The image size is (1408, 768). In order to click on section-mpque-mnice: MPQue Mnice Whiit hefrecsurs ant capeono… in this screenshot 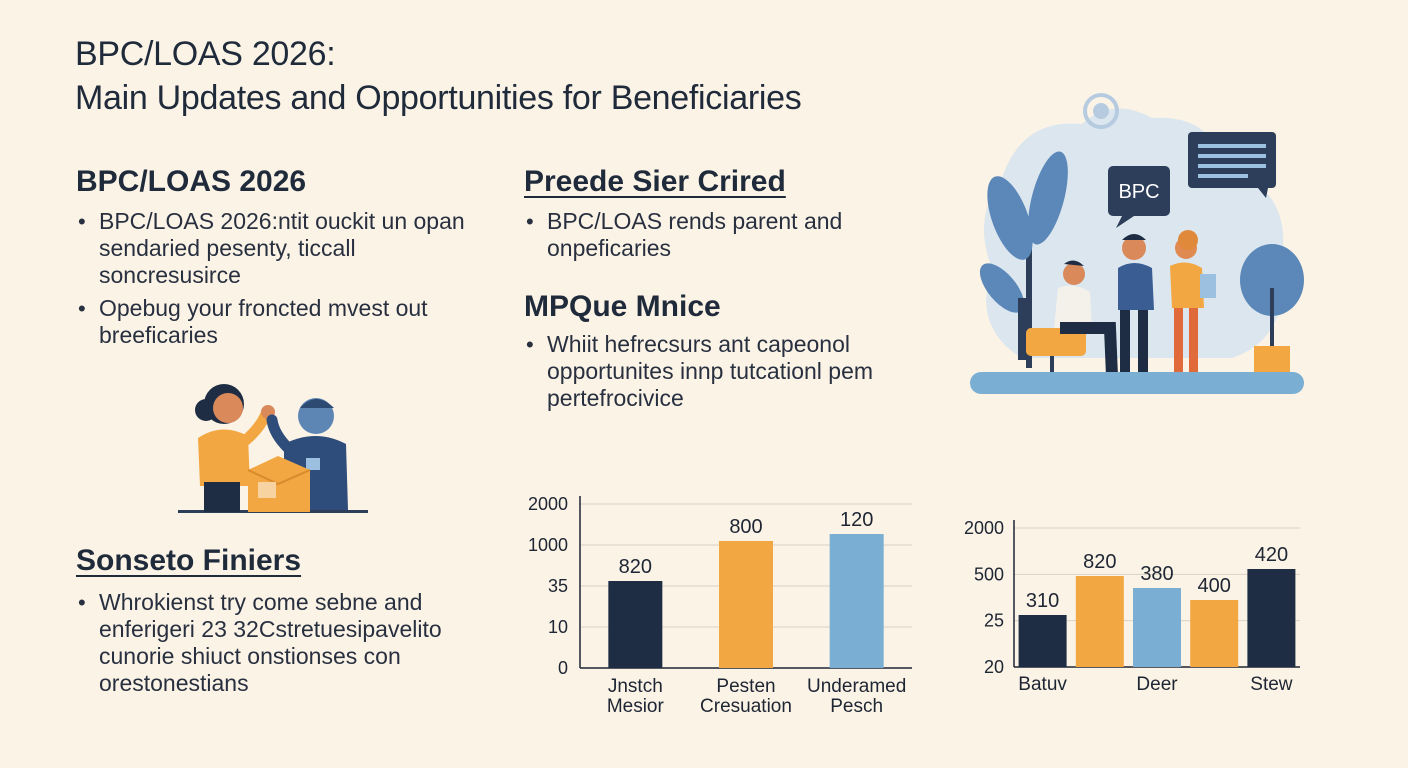, I will do `click(714, 350)`.